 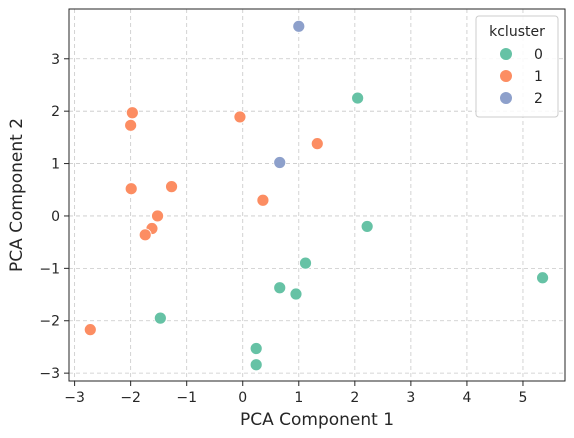 I want to click on y-tick-label: −3, so click(x=49, y=374).